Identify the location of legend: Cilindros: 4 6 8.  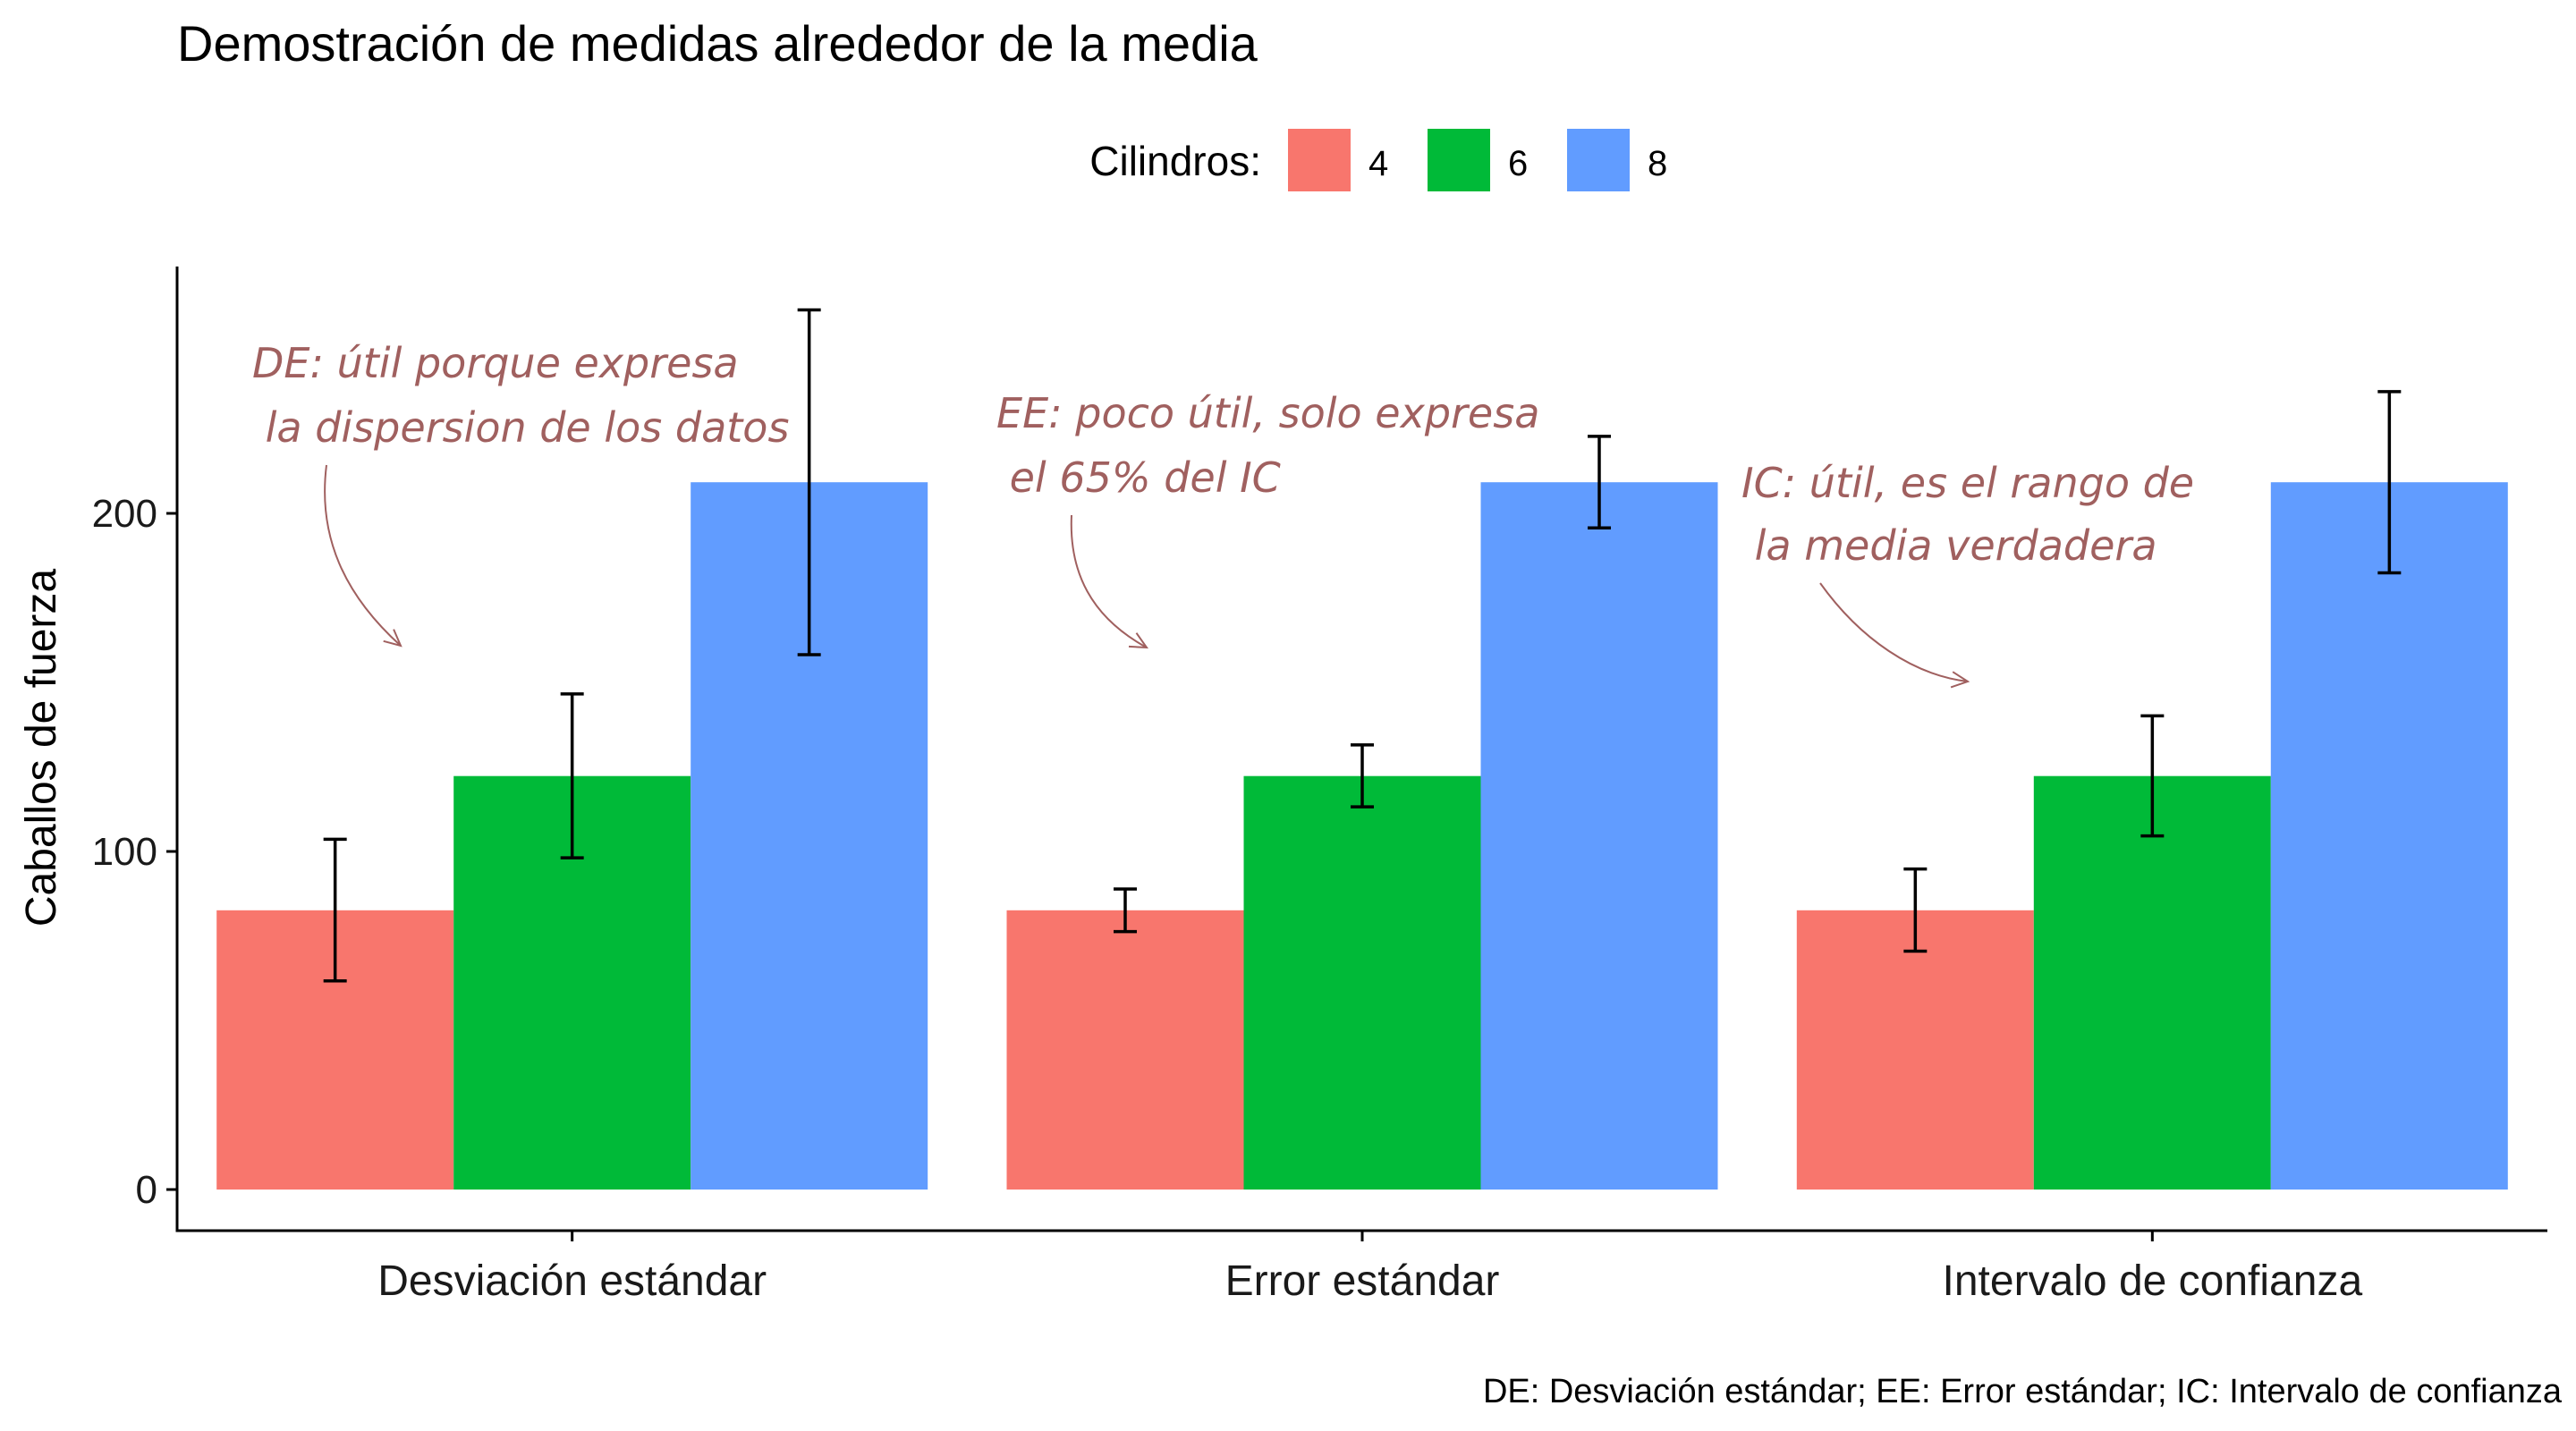
(1378, 160).